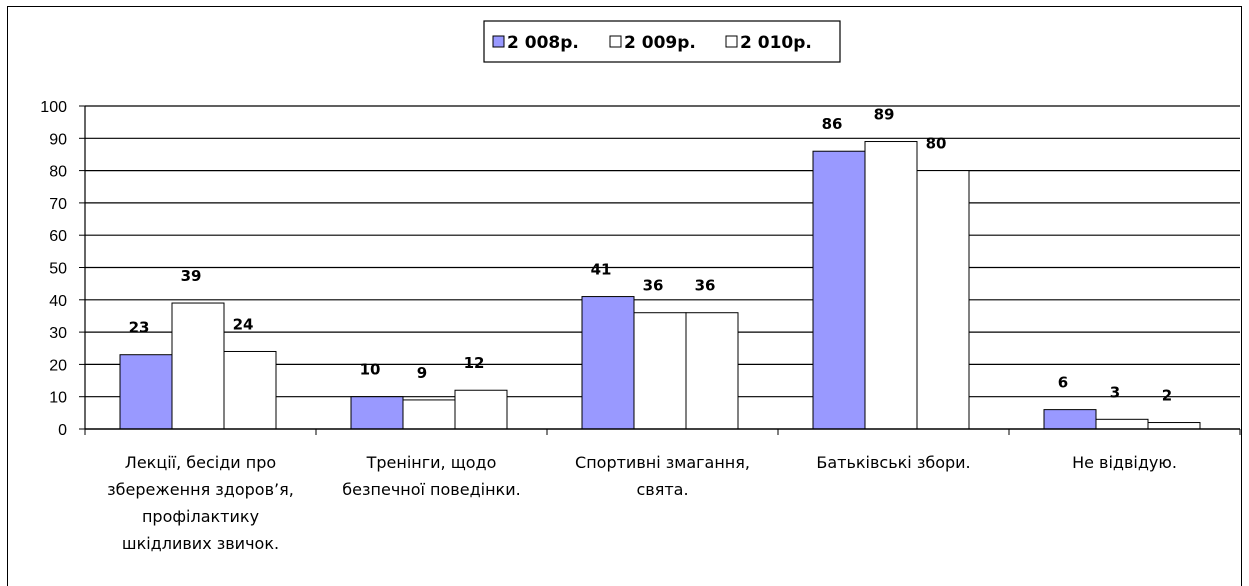 The height and width of the screenshot is (586, 1249). What do you see at coordinates (58, 398) in the screenshot?
I see `y-tick-label: 10` at bounding box center [58, 398].